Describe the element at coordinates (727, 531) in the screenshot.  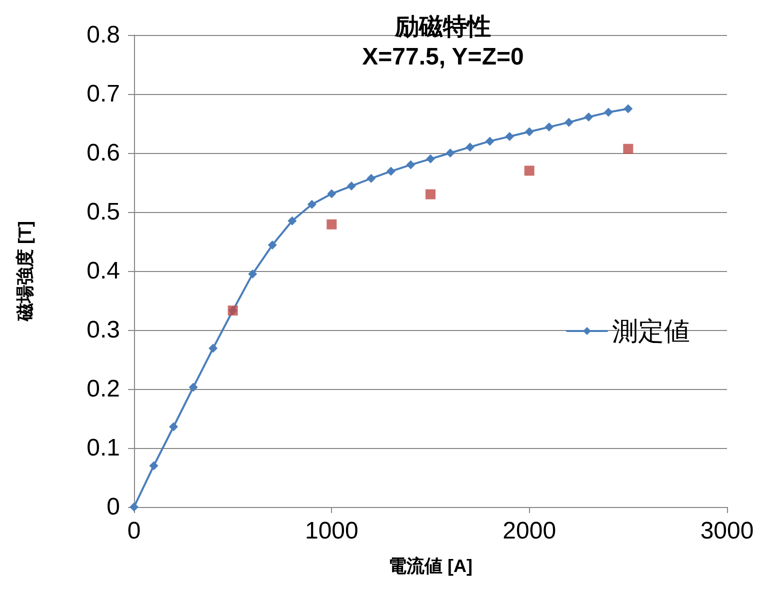
I see `x-tick-label: 3000` at that location.